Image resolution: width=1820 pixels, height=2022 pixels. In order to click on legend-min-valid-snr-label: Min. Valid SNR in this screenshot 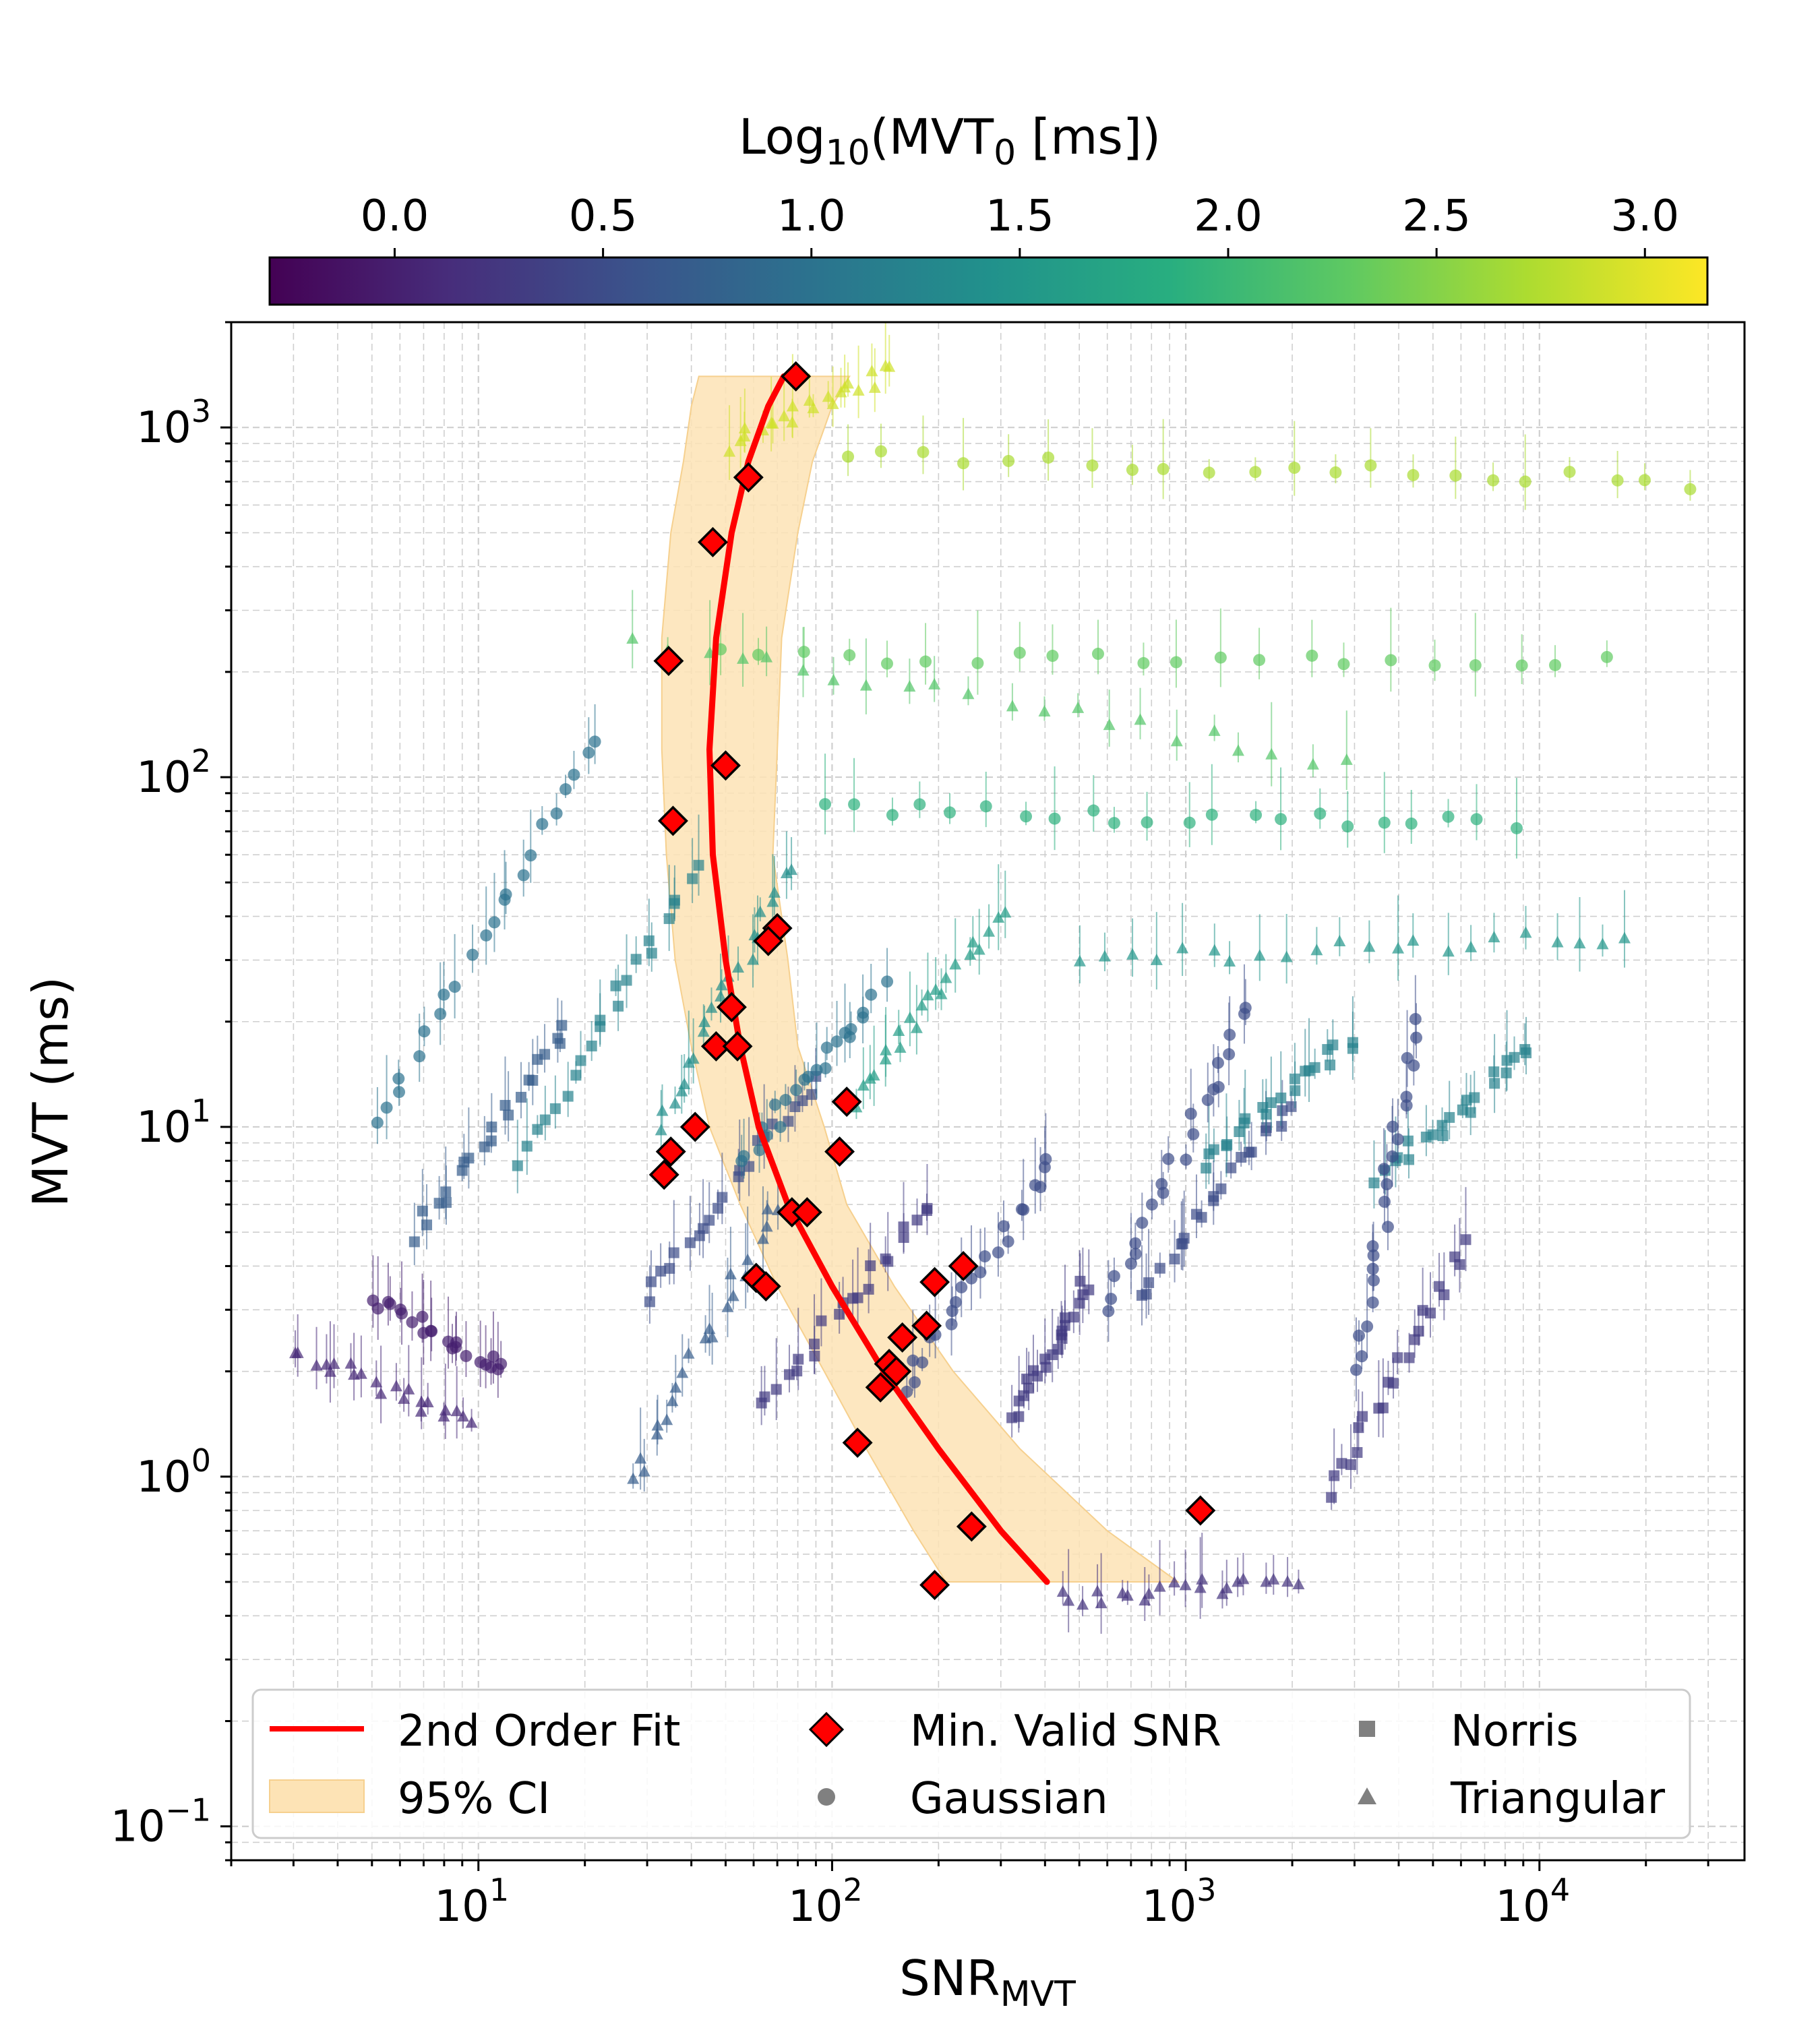, I will do `click(1065, 1731)`.